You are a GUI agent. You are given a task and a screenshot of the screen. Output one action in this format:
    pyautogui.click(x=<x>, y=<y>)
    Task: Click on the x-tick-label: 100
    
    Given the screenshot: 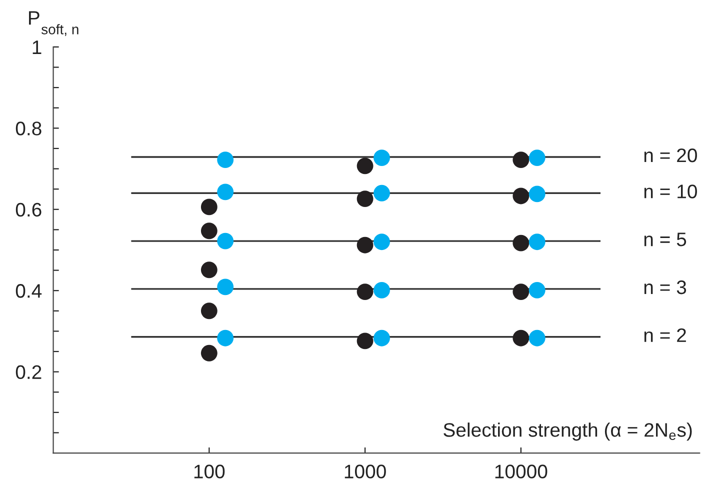 What is the action you would take?
    pyautogui.click(x=209, y=471)
    